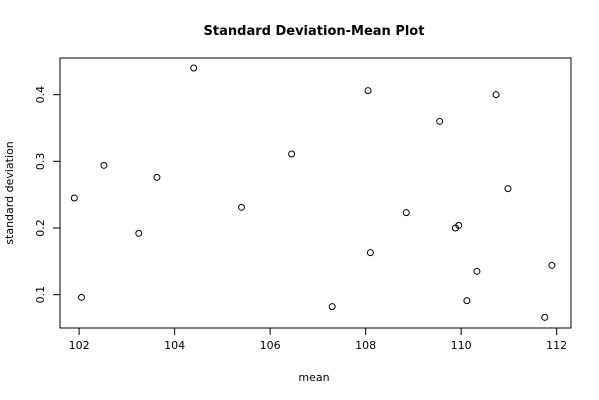  I want to click on y-tick-label: 0.2, so click(40, 228).